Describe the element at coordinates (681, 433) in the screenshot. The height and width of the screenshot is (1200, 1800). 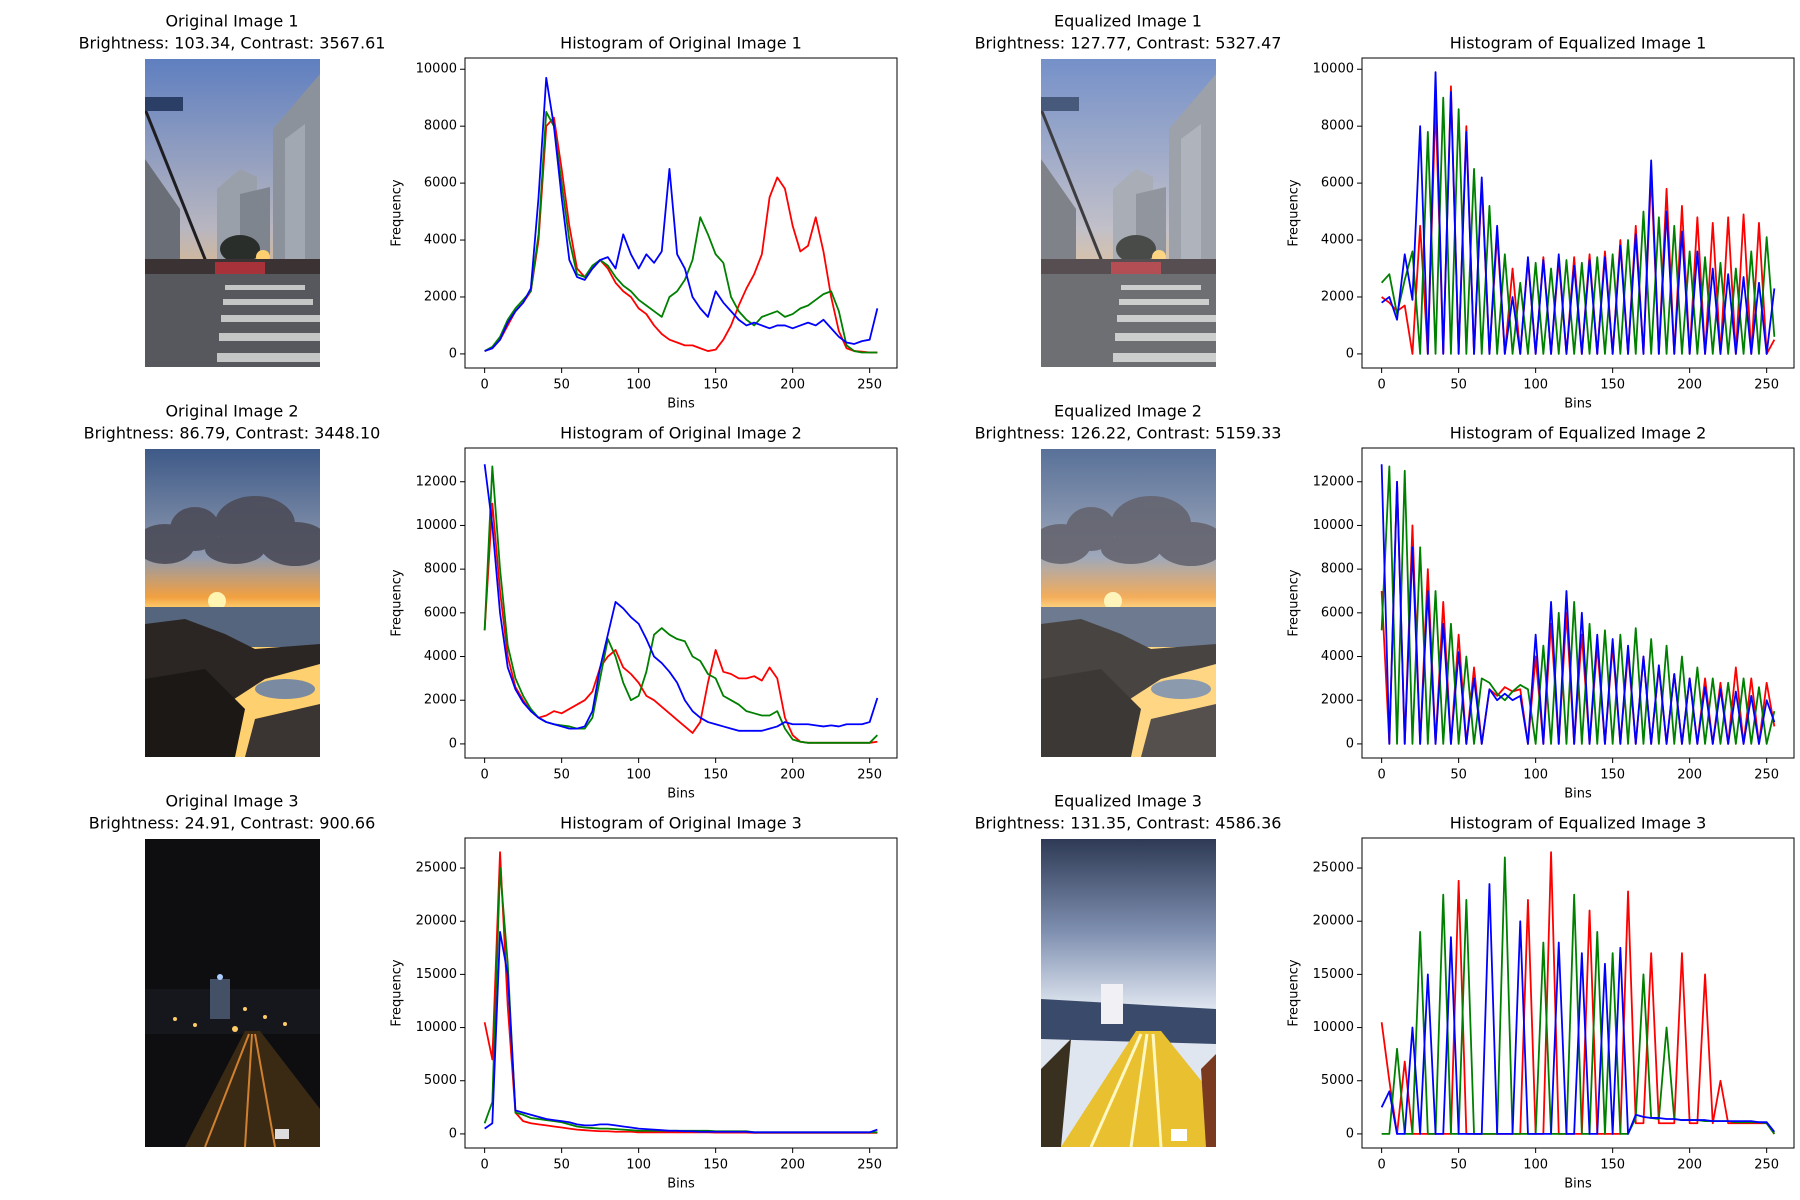
I see `chart-title: Histogram of Original Image 2` at that location.